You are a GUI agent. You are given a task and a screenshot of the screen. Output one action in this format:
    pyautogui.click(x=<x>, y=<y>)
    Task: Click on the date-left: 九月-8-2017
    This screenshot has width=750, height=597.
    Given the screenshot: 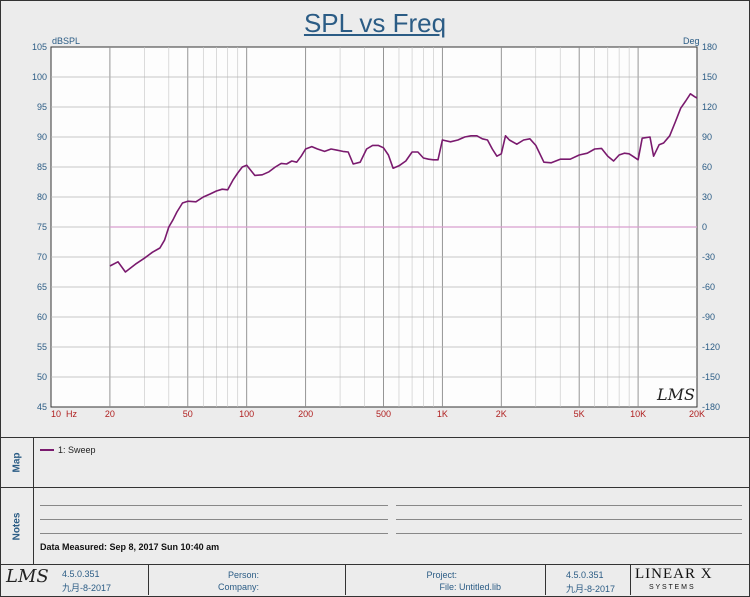 What is the action you would take?
    pyautogui.click(x=87, y=588)
    